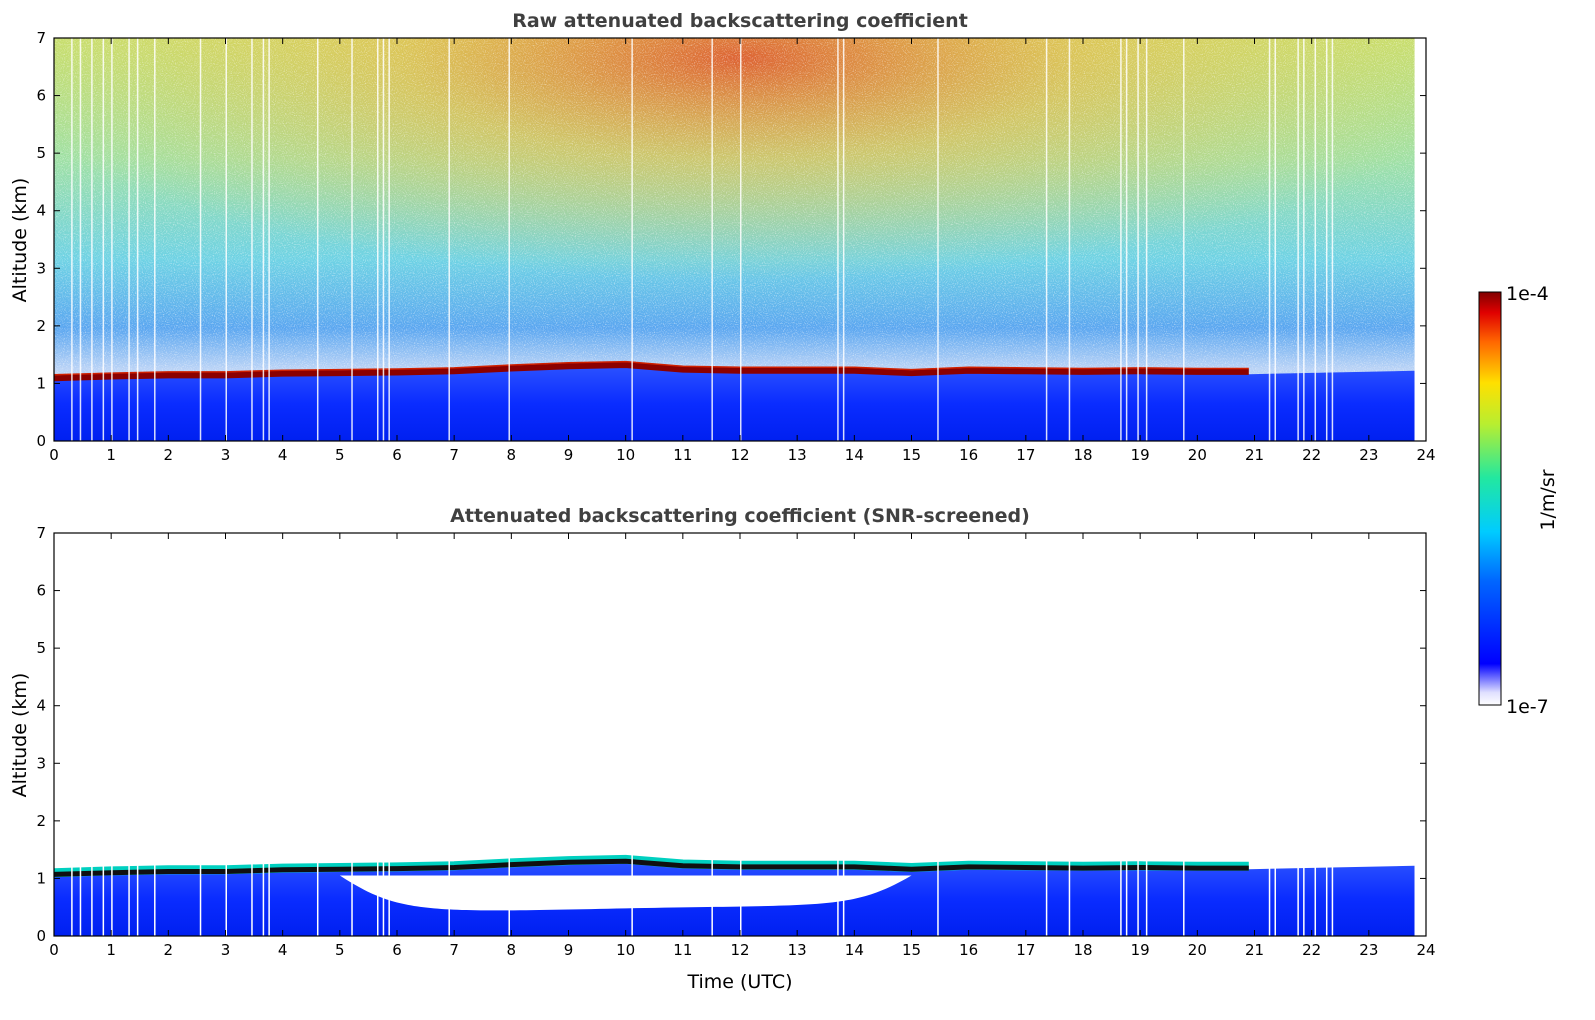  Describe the element at coordinates (1420, 239) in the screenshot. I see `raw-no-data-region` at that location.